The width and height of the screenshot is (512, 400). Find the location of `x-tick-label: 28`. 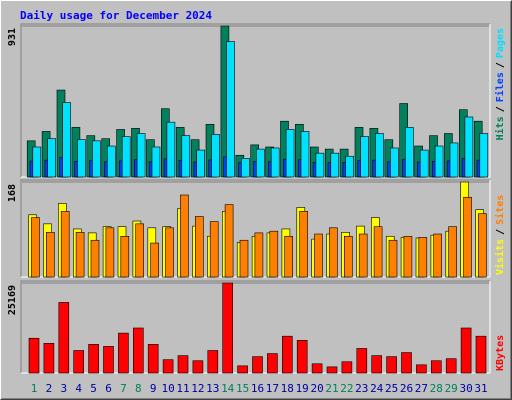

x-tick-label: 28 is located at coordinates (436, 388).